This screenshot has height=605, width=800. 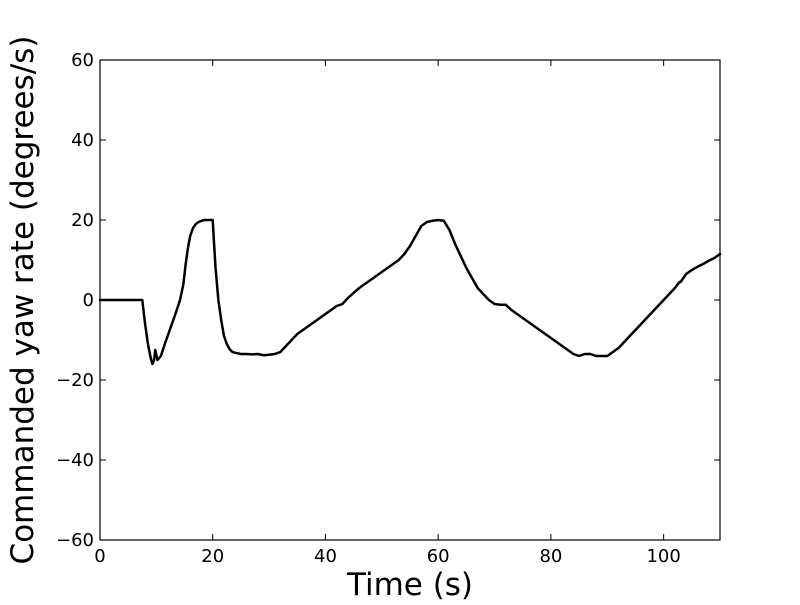 What do you see at coordinates (82, 220) in the screenshot?
I see `y-tick-label: 20` at bounding box center [82, 220].